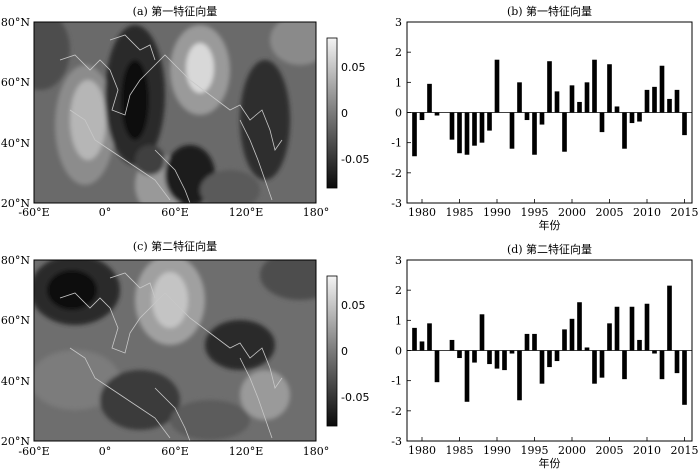 This screenshot has width=700, height=473. Describe the element at coordinates (398, 22) in the screenshot. I see `y-tick-label: 3` at that location.